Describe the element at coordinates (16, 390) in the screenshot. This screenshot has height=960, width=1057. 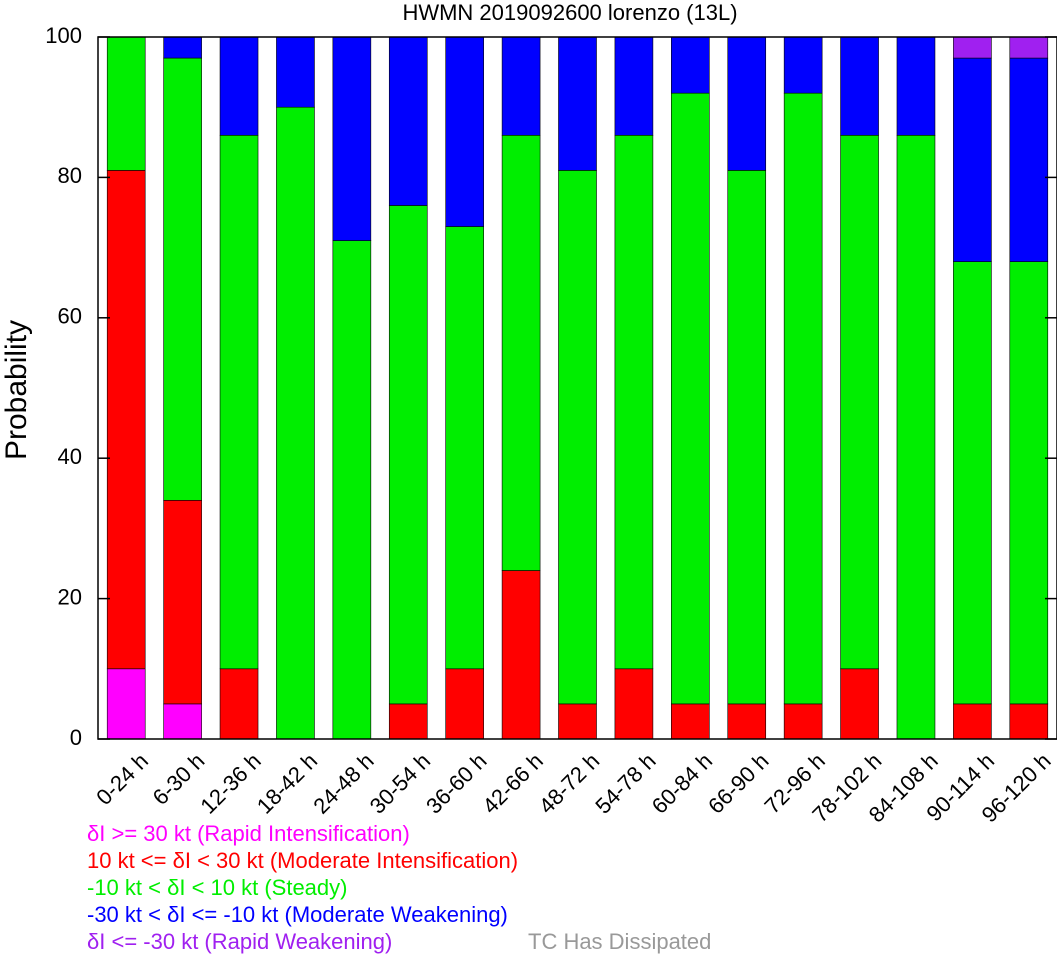
I see `y-axis-label: Probability` at that location.